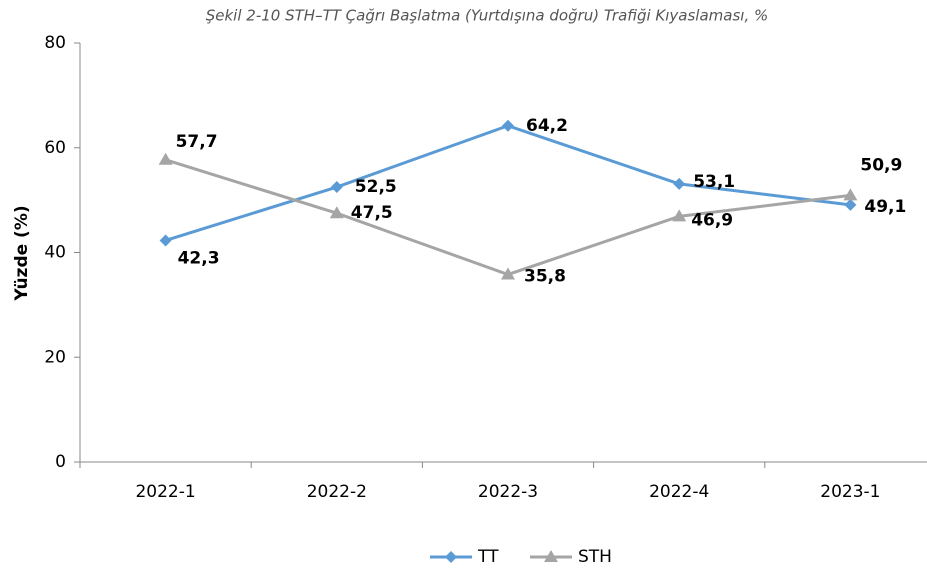 This screenshot has width=927, height=574. Describe the element at coordinates (850, 492) in the screenshot. I see `x-tick-label: 2023-1` at that location.